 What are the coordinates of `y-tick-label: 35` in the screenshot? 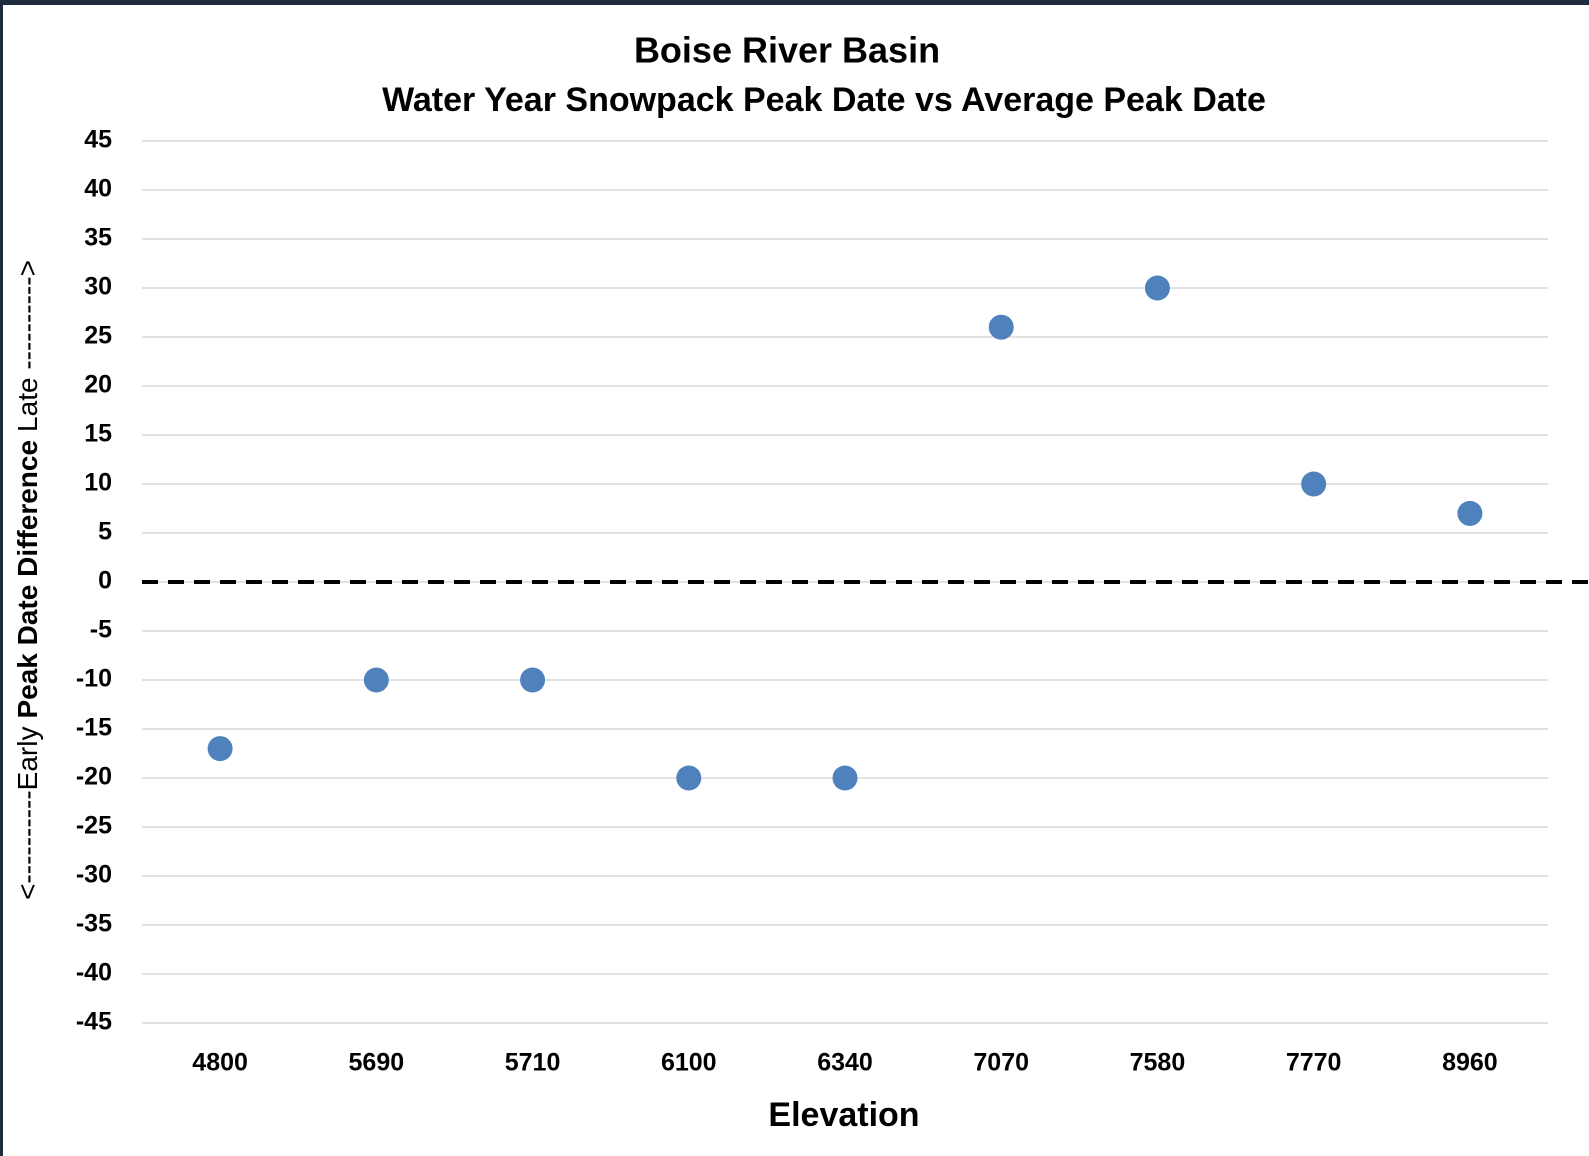 It's located at (98, 238).